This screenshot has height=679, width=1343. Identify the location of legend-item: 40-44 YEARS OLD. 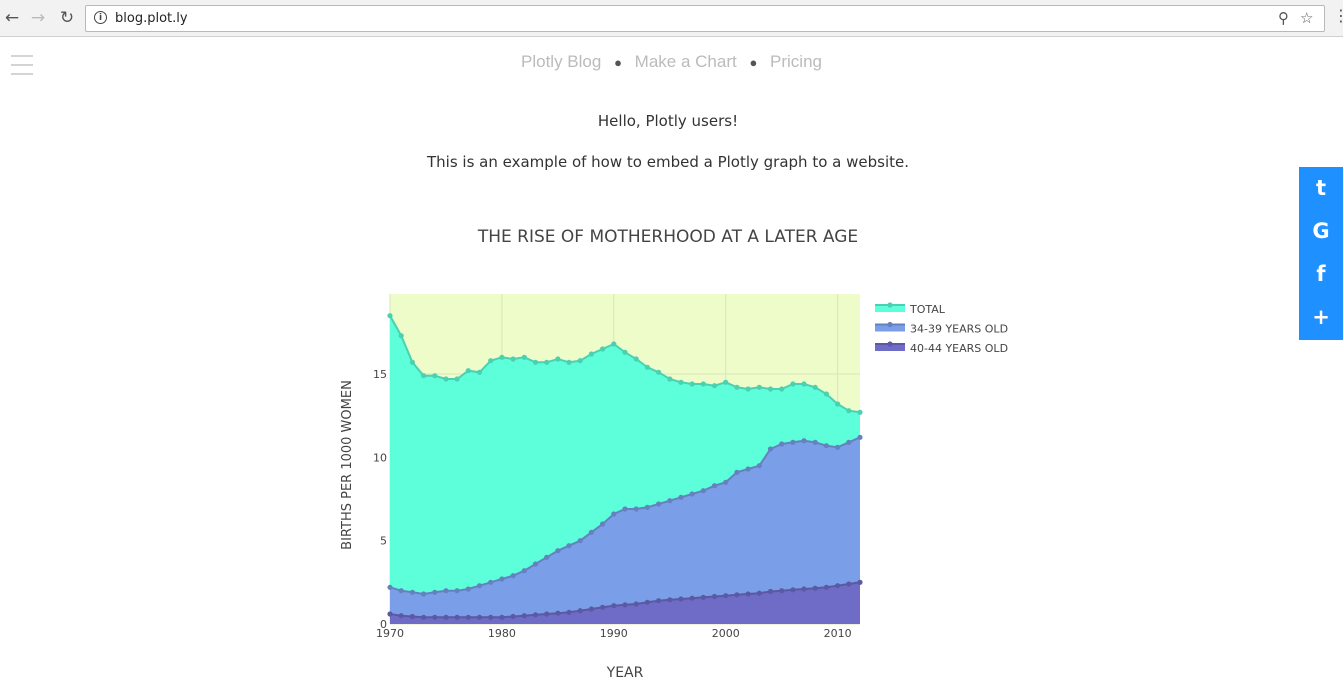
(941, 348).